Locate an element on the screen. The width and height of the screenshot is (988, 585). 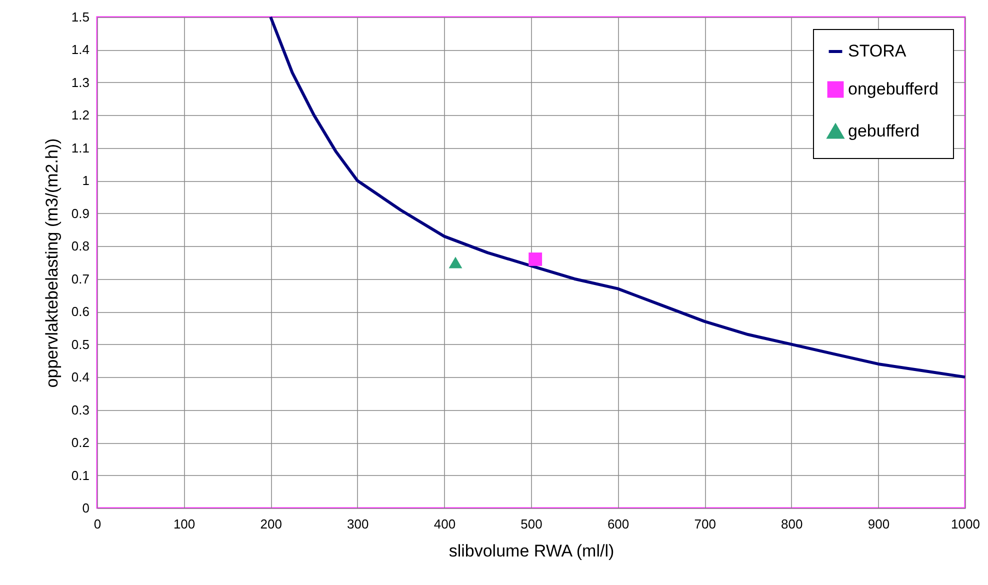
y-tick-label: 1 is located at coordinates (86, 180).